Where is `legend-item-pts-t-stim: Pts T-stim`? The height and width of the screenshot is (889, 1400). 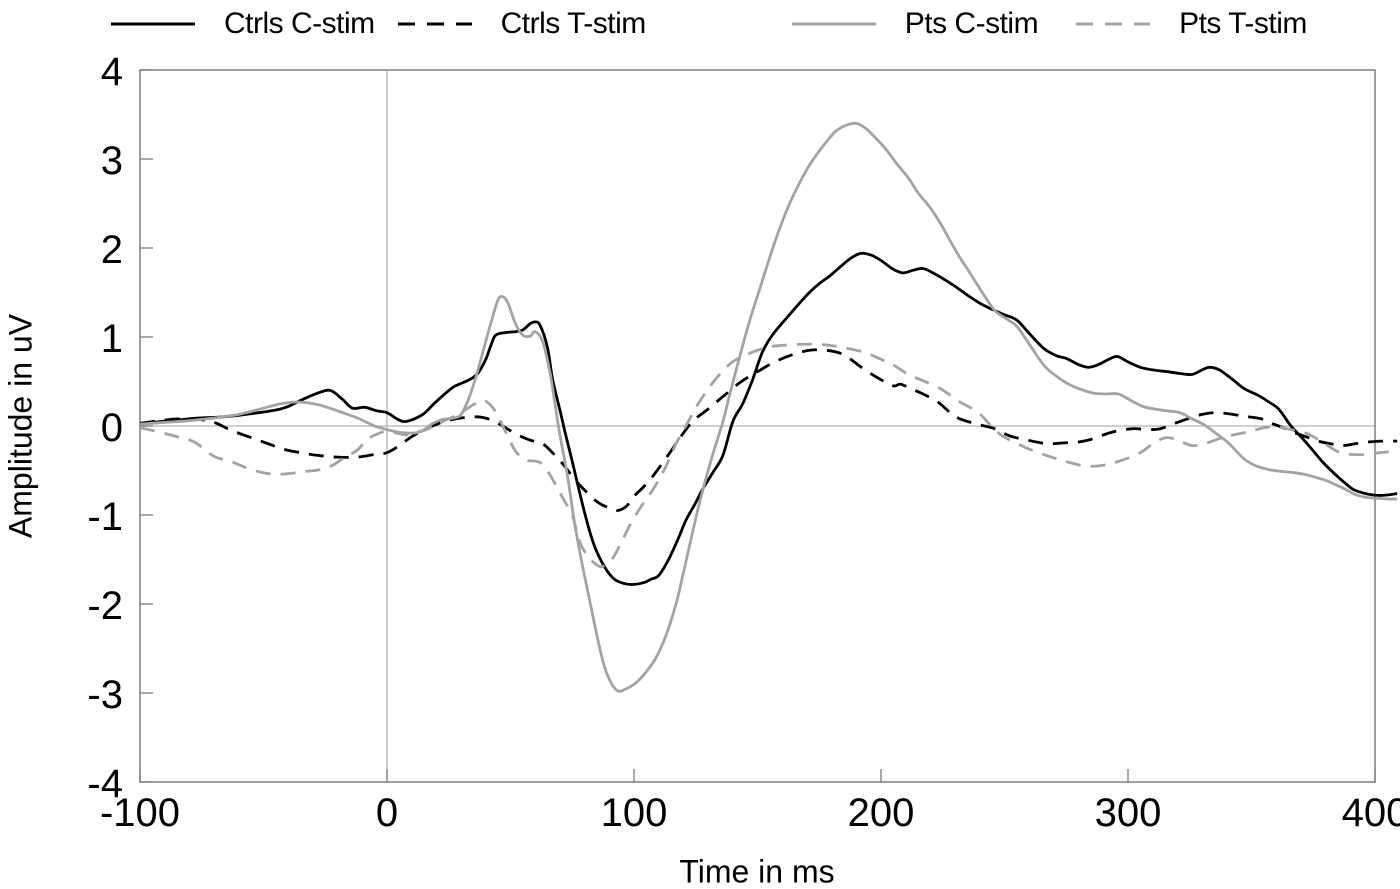
legend-item-pts-t-stim: Pts T-stim is located at coordinates (1191, 24).